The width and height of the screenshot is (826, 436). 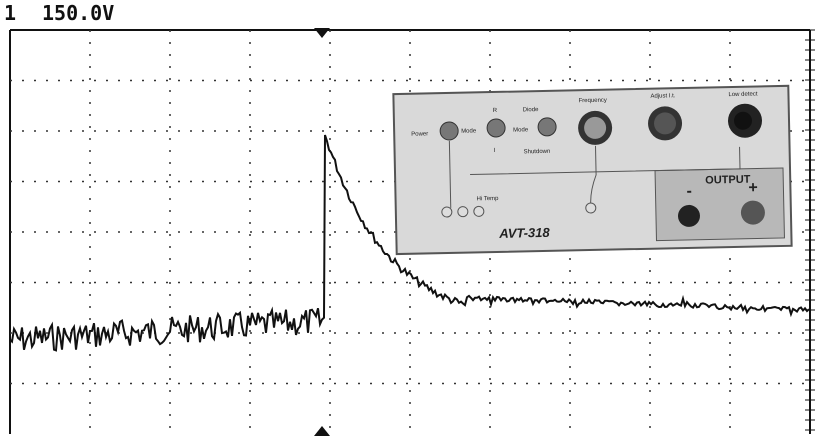 What do you see at coordinates (753, 187) in the screenshot?
I see `plus-label: +` at bounding box center [753, 187].